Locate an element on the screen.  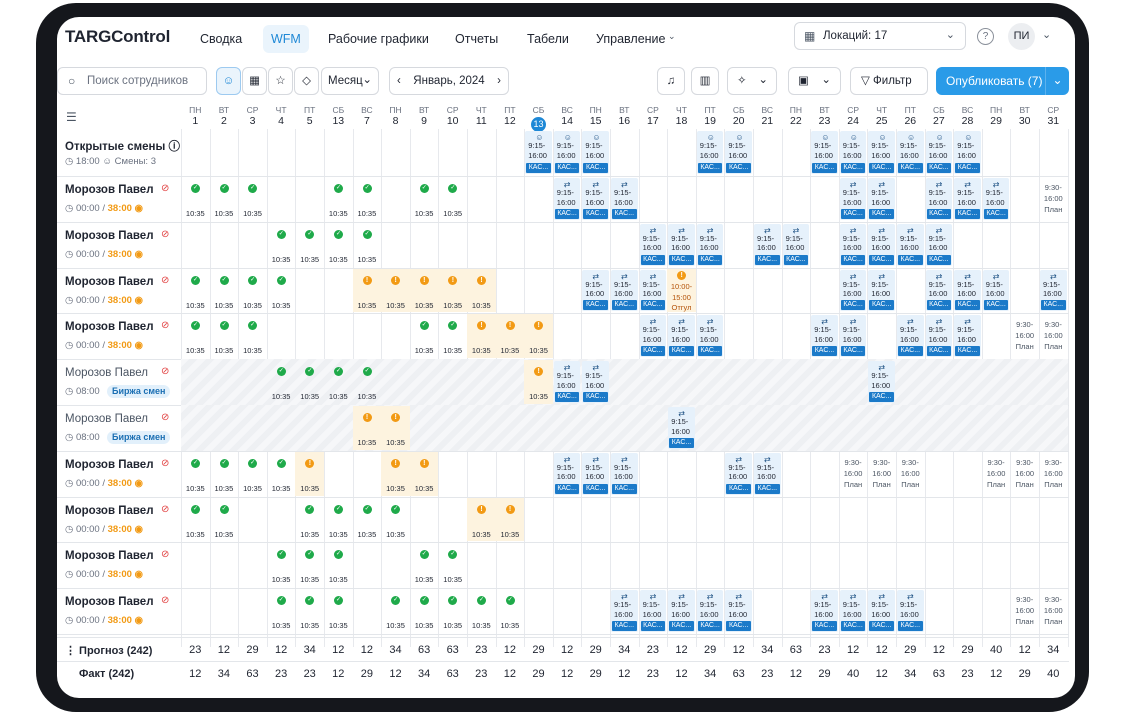
analytics-button: ▥ is located at coordinates (705, 81).